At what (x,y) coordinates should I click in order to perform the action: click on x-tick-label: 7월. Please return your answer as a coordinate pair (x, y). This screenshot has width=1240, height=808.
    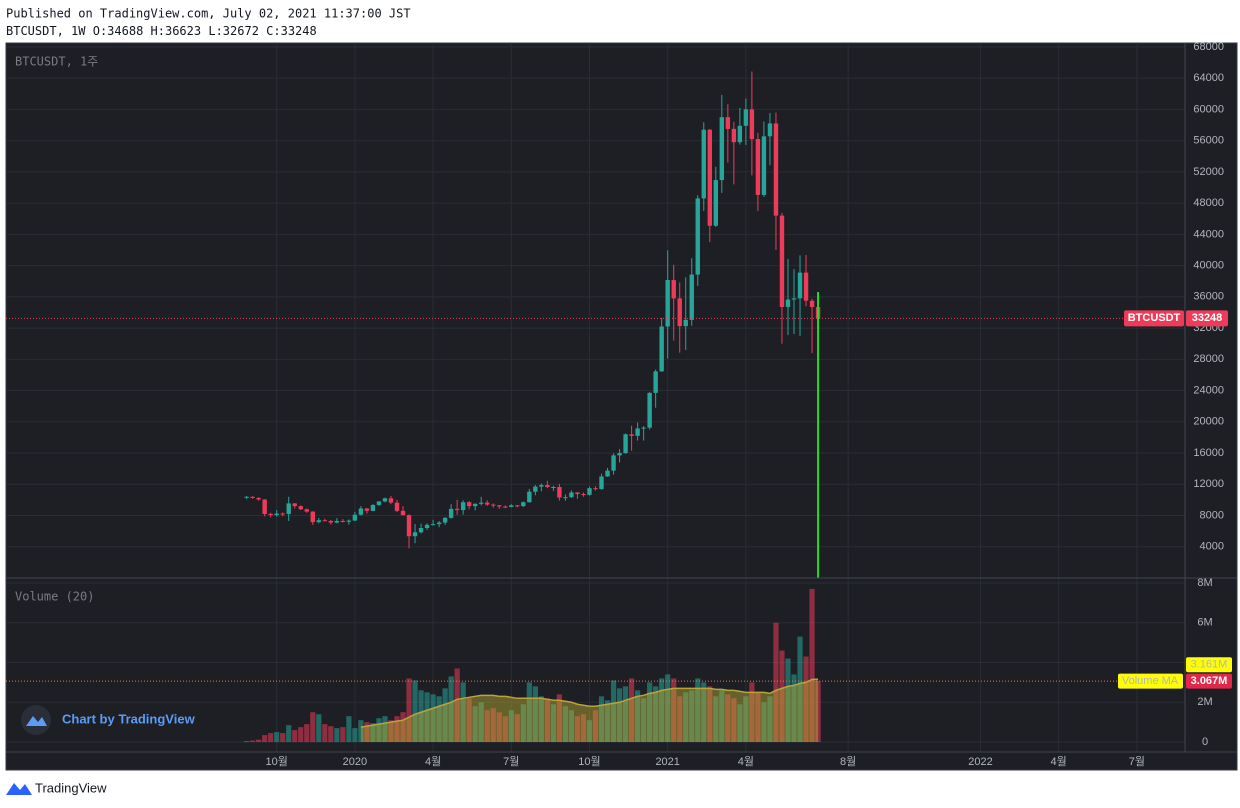
    Looking at the image, I should click on (511, 761).